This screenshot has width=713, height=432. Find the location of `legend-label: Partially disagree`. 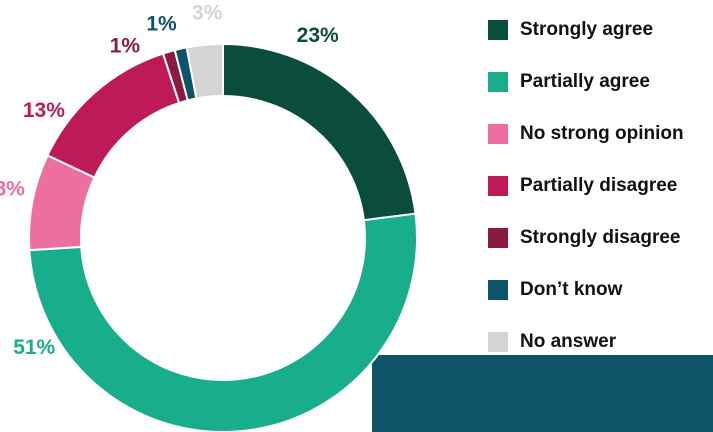

legend-label: Partially disagree is located at coordinates (599, 185).